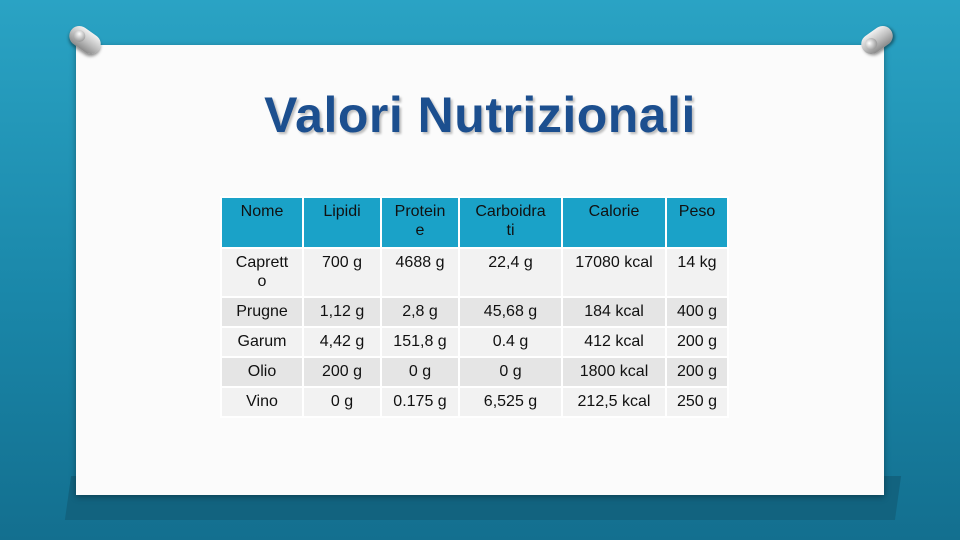  What do you see at coordinates (510, 342) in the screenshot?
I see `cell-carboidrati: 0.4 g` at bounding box center [510, 342].